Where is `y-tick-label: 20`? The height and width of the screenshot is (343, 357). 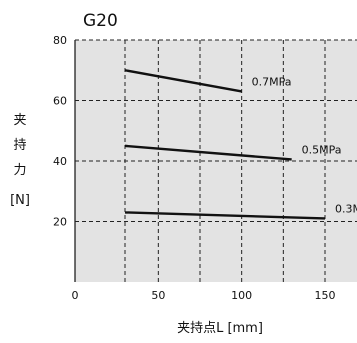 y-tick-label: 20 is located at coordinates (60, 222).